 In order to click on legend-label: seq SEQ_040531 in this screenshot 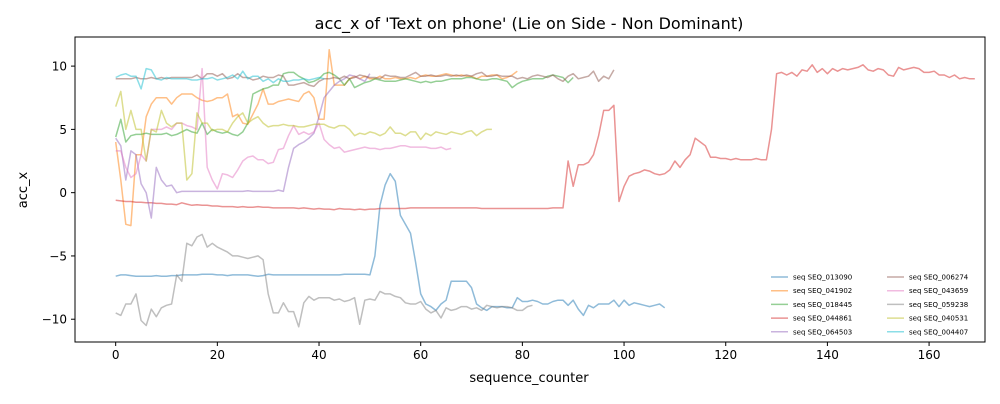, I will do `click(938, 319)`.